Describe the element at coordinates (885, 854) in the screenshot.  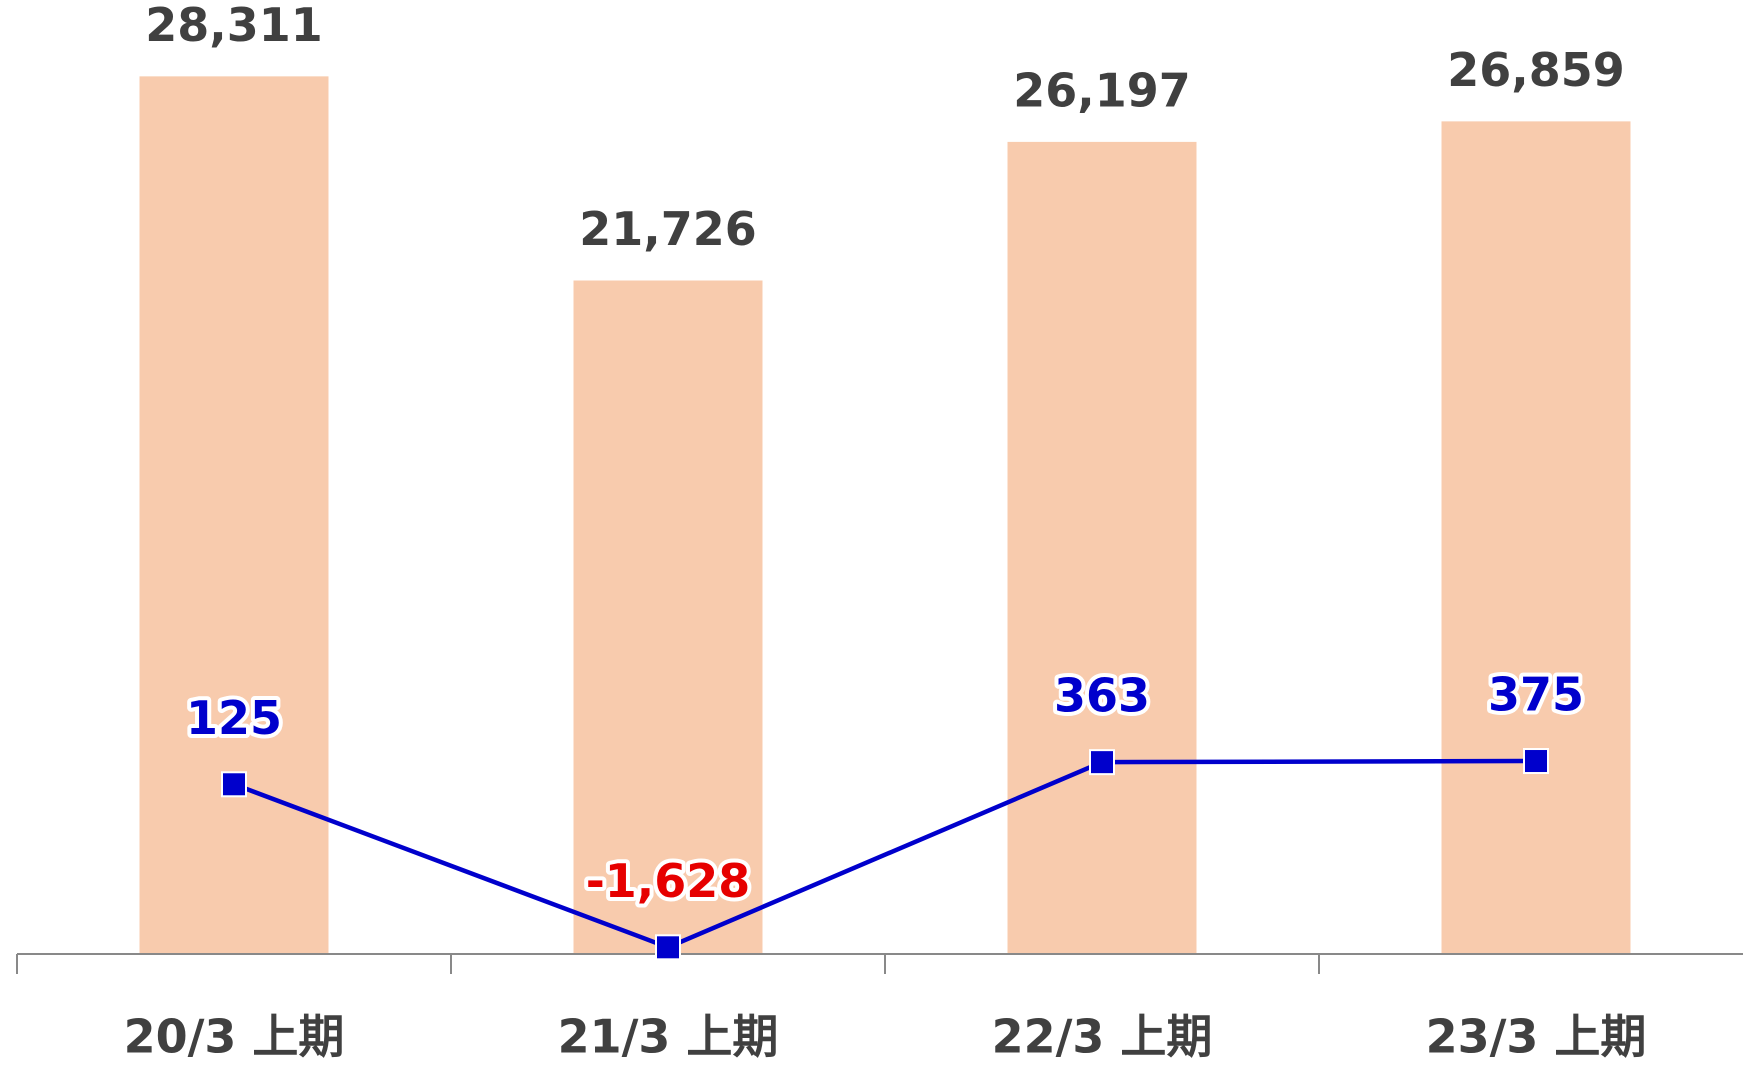
I see `line` at that location.